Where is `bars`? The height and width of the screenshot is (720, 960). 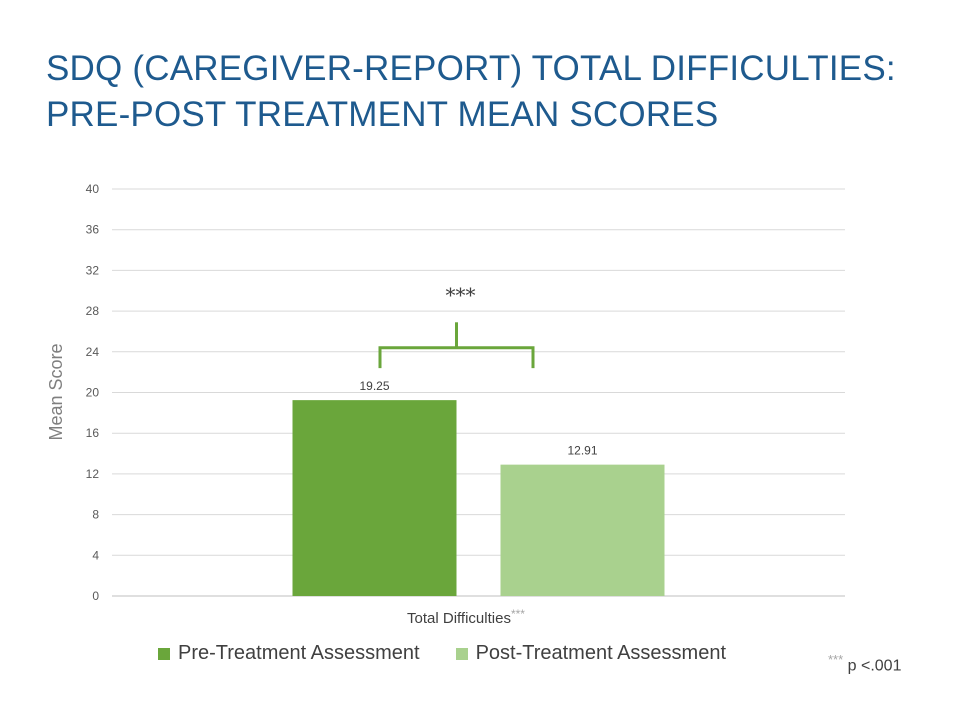
bars is located at coordinates (478, 498).